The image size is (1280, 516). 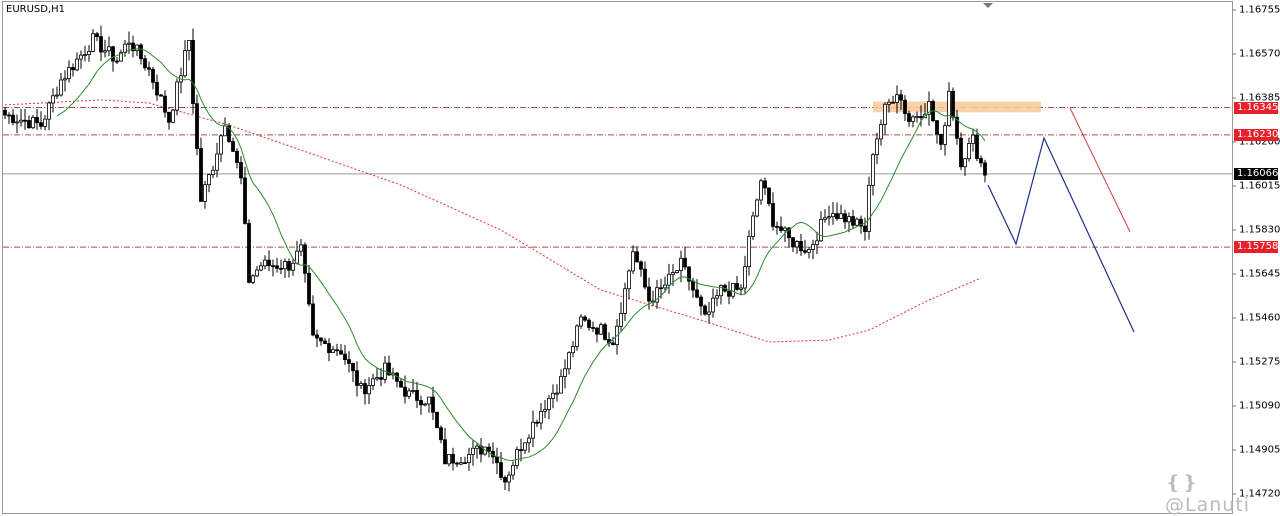 I want to click on y-tick-label: 1.16200, so click(x=1259, y=142).